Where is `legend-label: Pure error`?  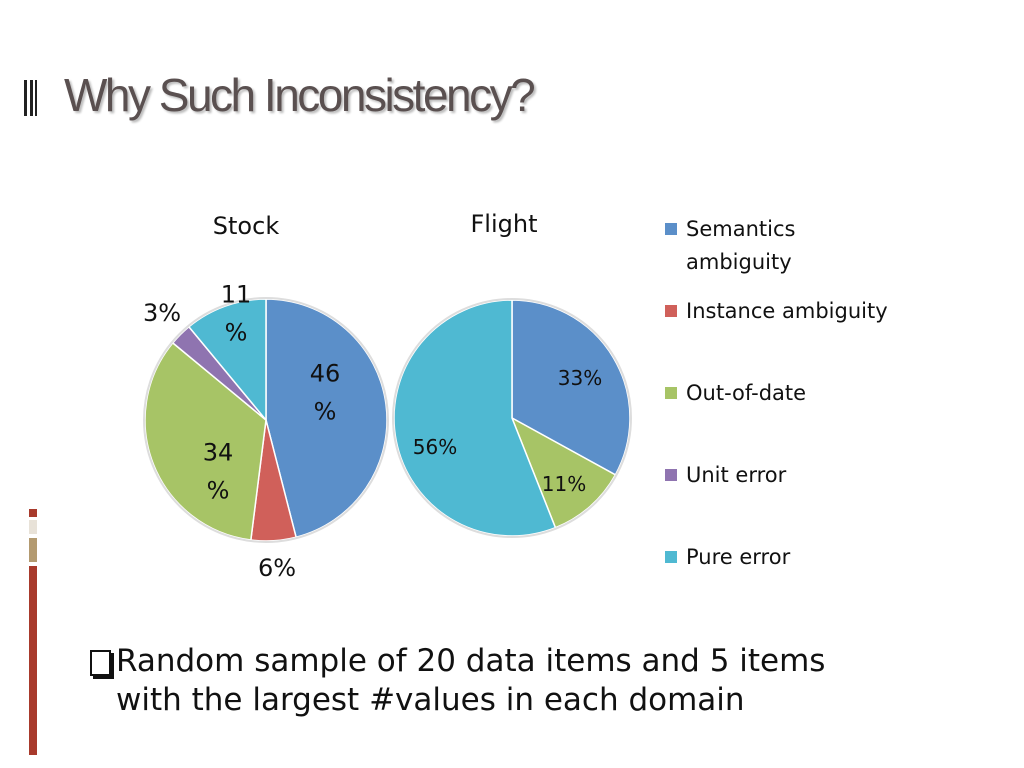
legend-label: Pure error is located at coordinates (738, 557).